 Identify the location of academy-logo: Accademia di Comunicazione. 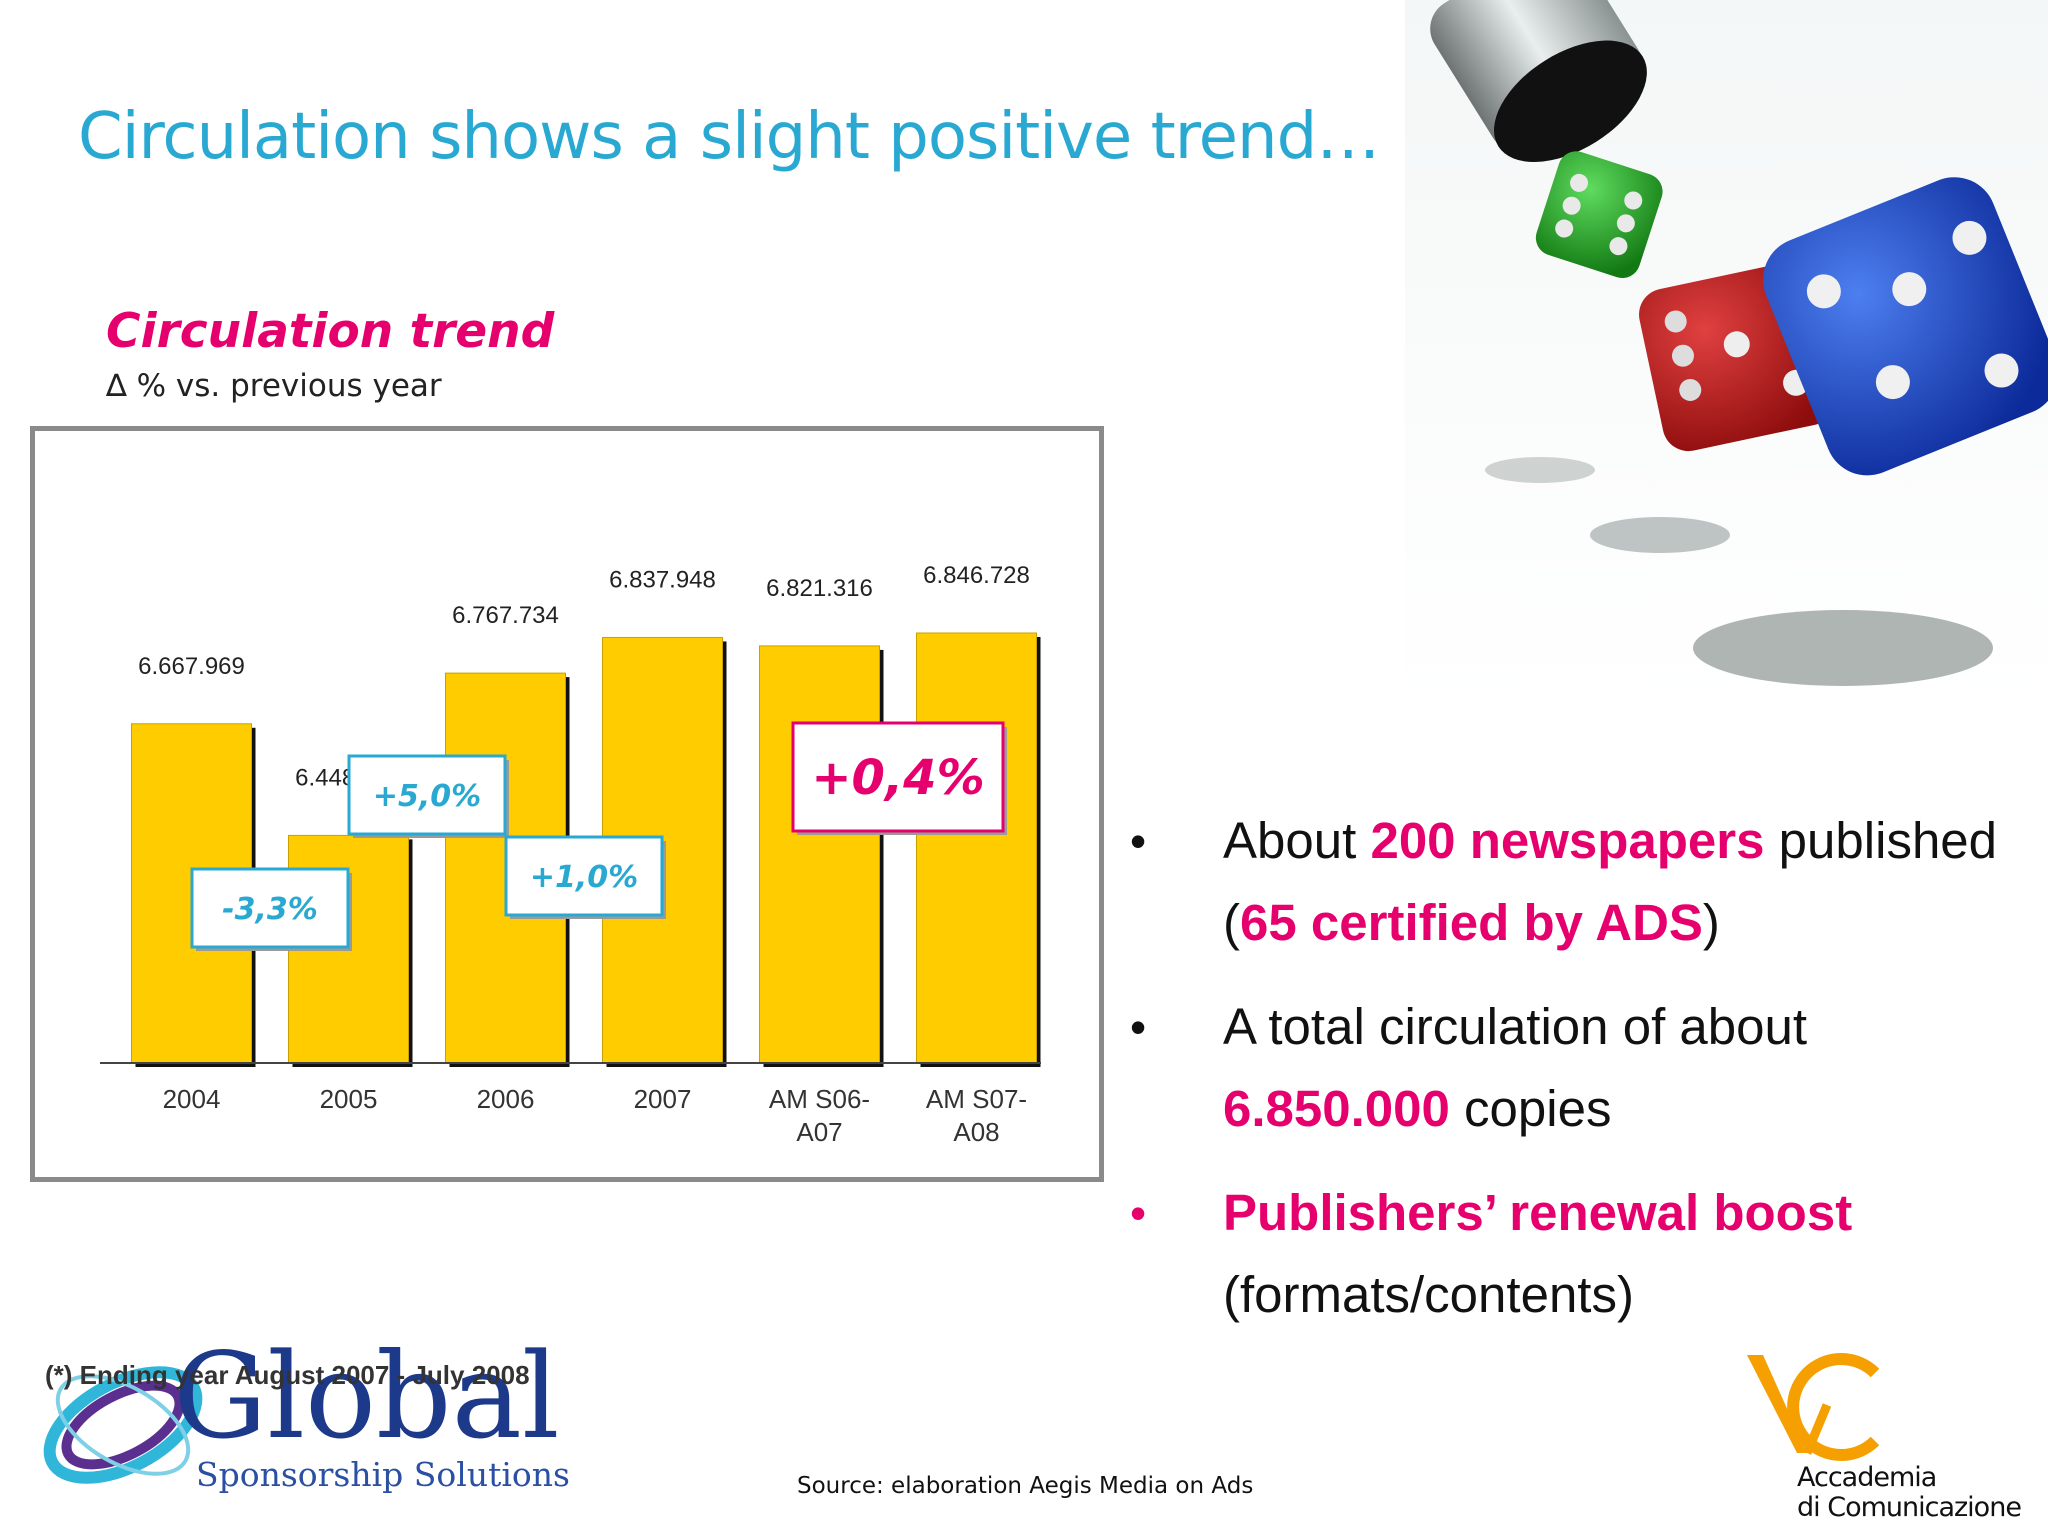
(1883, 1435).